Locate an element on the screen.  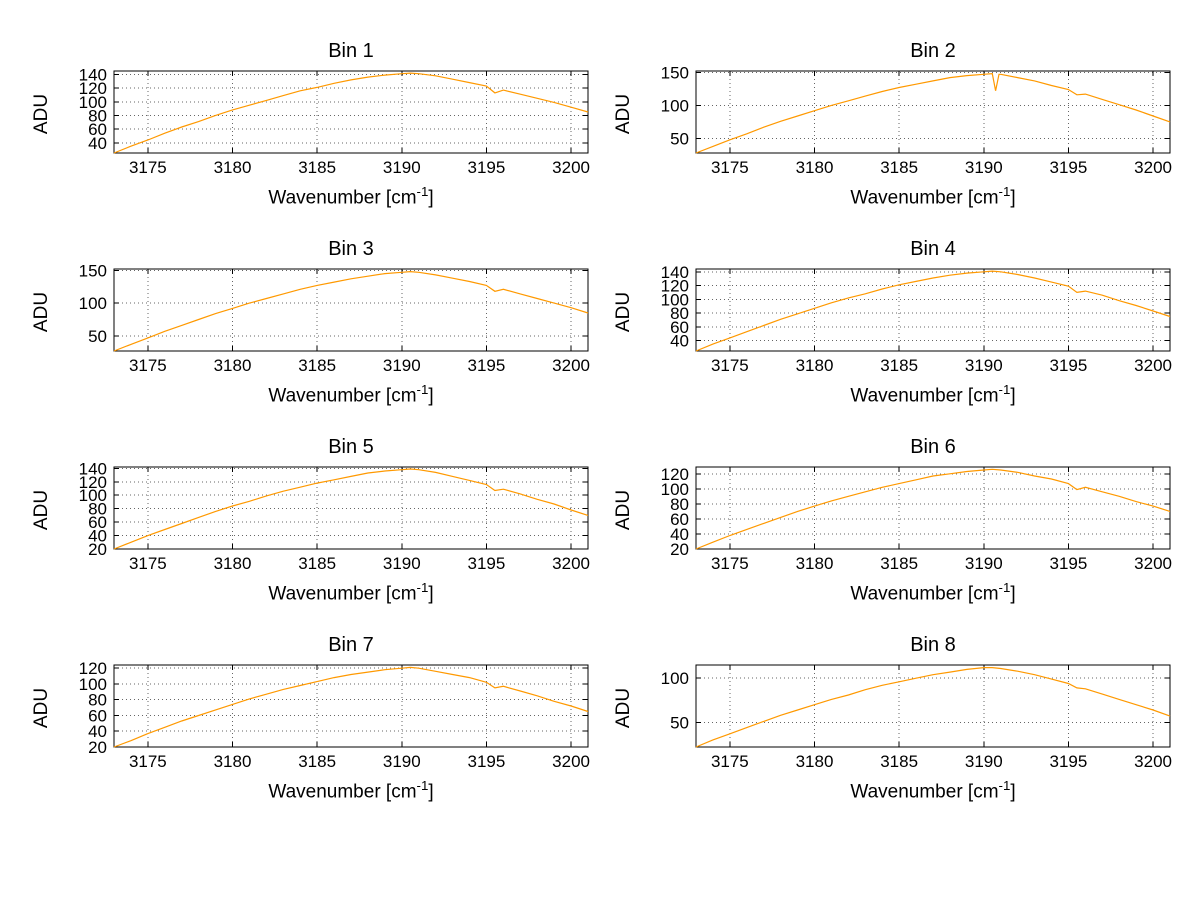
plot-canvas-bin-3: 3175 3180 3185 3190 3195 3200 50 100 150 is located at coordinates (334, 319).